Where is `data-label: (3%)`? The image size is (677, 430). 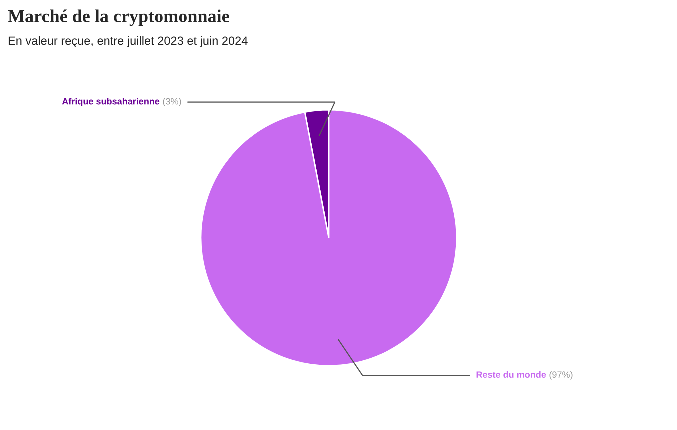 data-label: (3%) is located at coordinates (172, 102).